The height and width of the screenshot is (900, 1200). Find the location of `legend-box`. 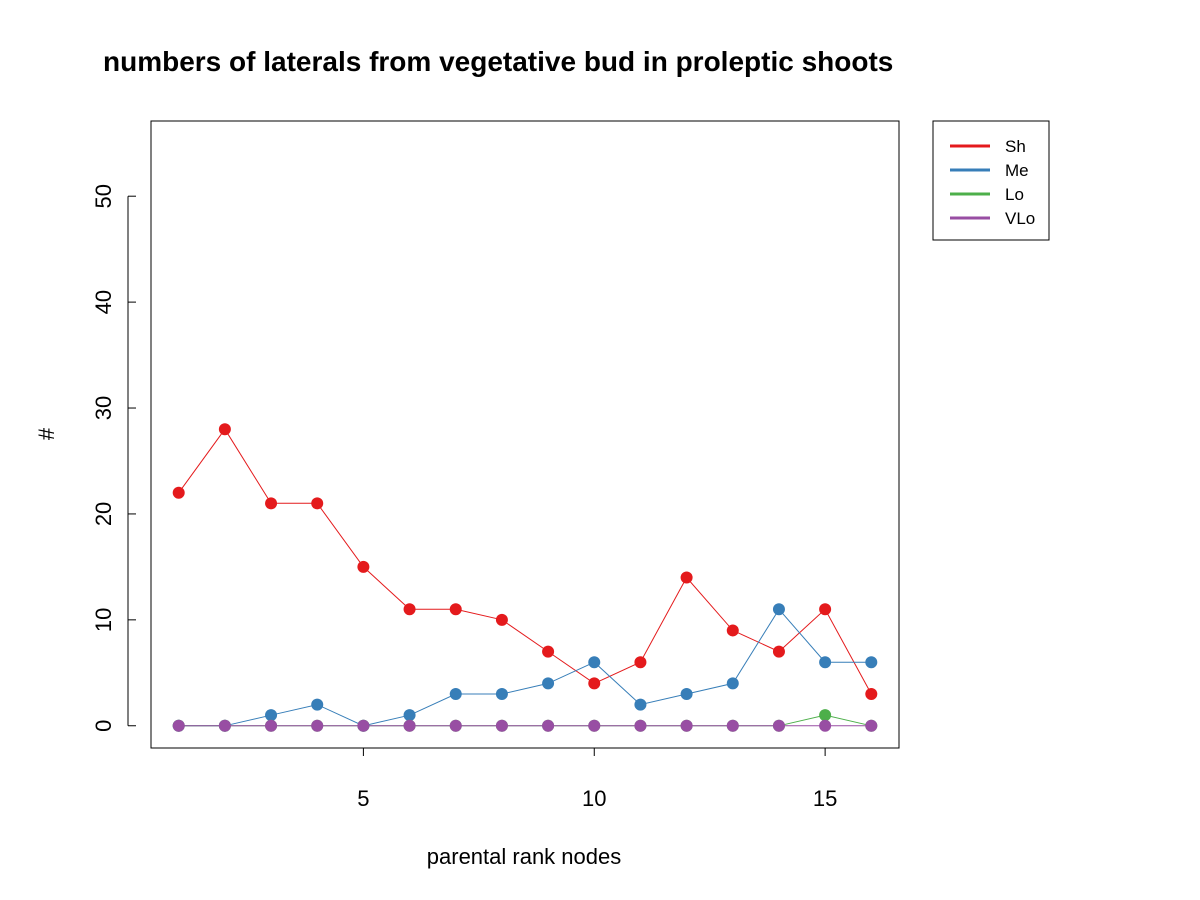

legend-box is located at coordinates (991, 180).